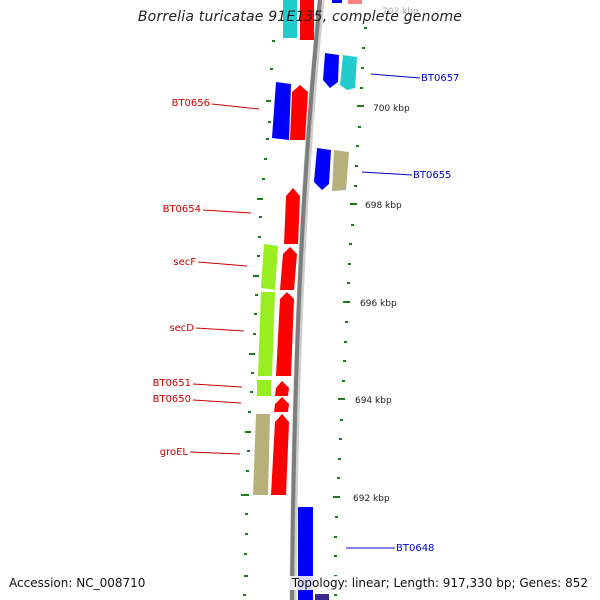 This screenshot has width=600, height=600. I want to click on gene-bt0651-lime, so click(264, 388).